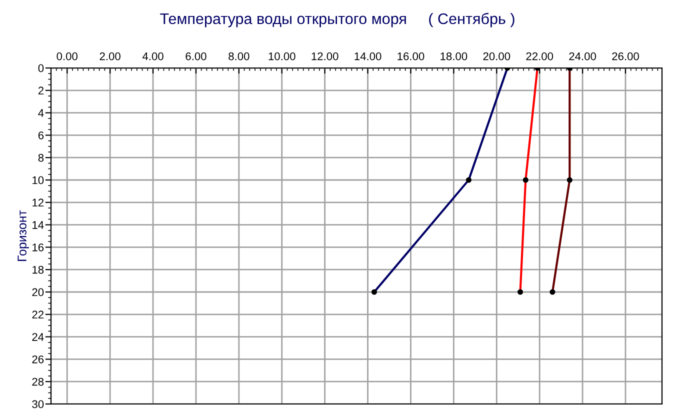 The width and height of the screenshot is (675, 419). Describe the element at coordinates (38, 314) in the screenshot. I see `y-tick-label: 22` at that location.